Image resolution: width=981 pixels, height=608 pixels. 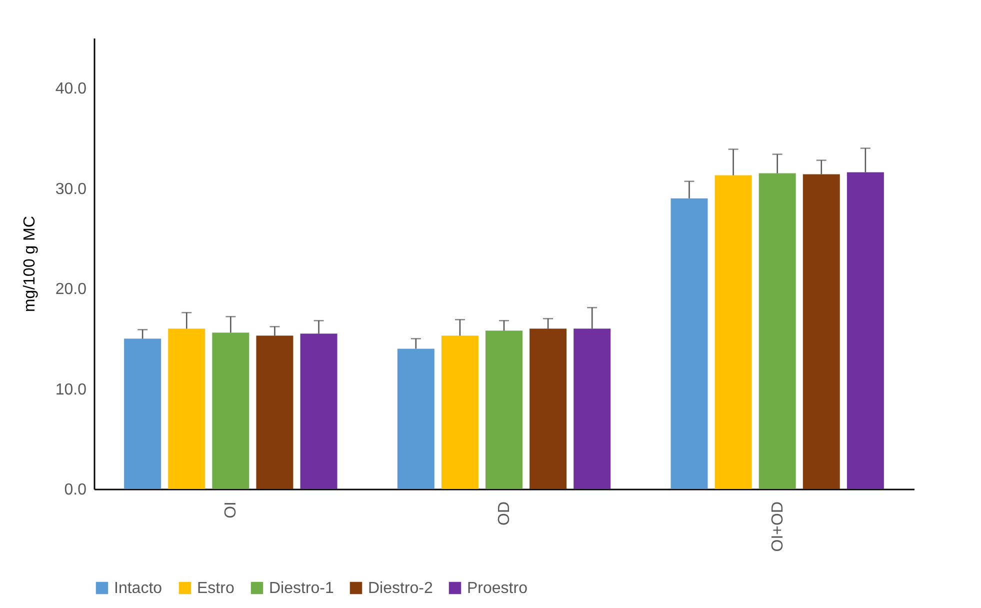 I want to click on y-tick-label: 40.0, so click(x=71, y=89).